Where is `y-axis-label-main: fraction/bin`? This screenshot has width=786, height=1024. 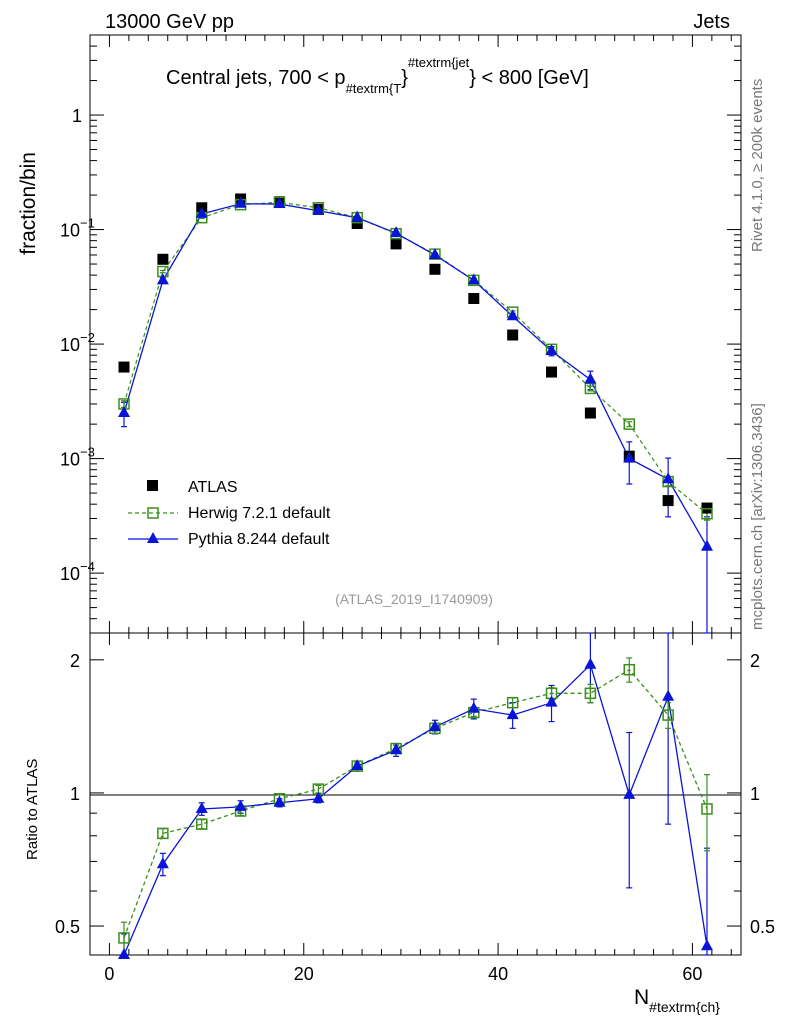
y-axis-label-main: fraction/bin is located at coordinates (28, 203).